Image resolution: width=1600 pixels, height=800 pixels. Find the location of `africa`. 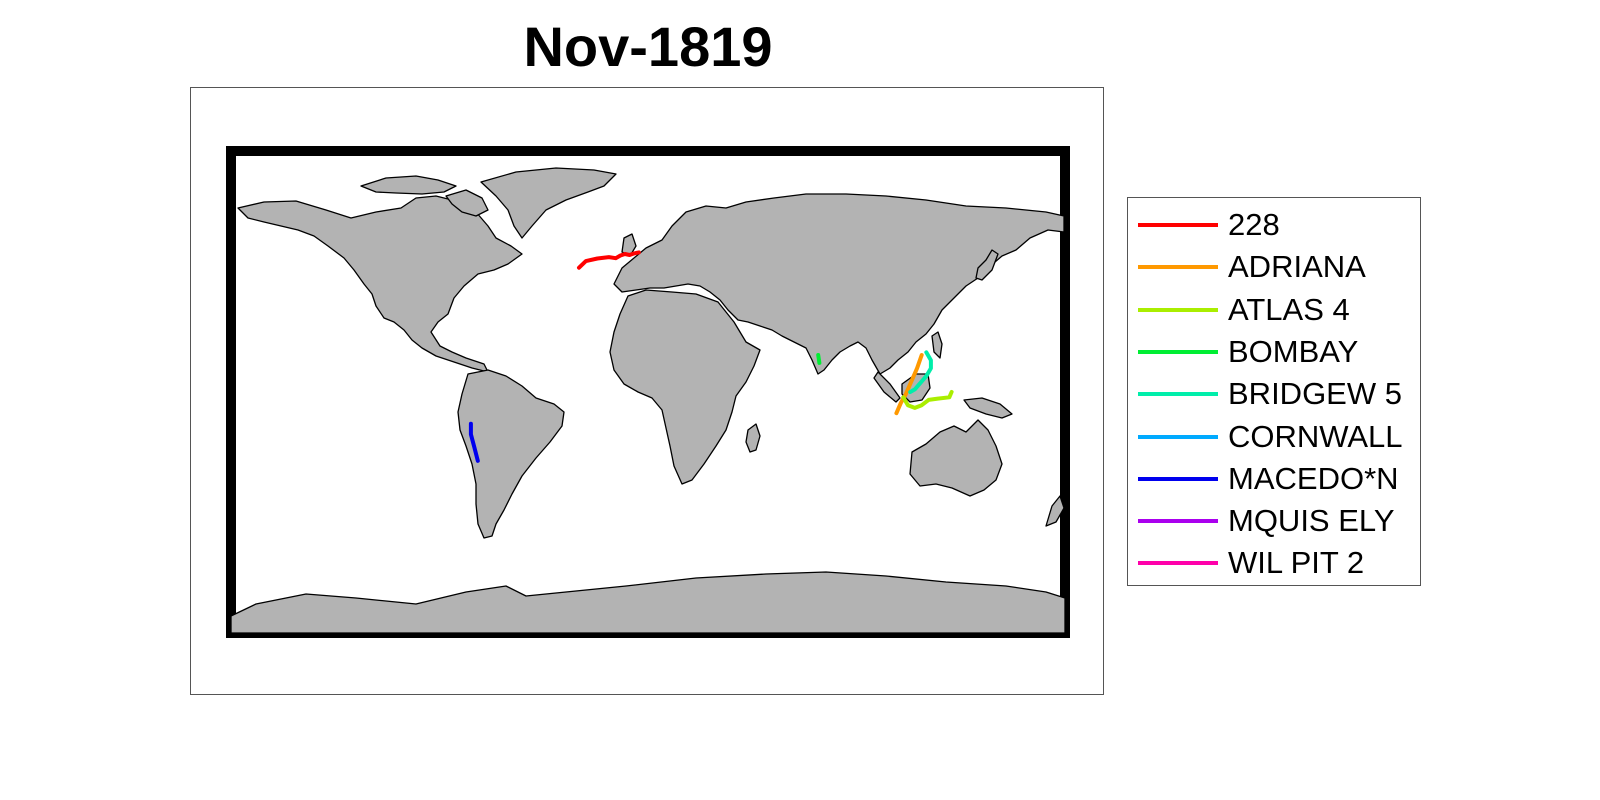

africa is located at coordinates (685, 387).